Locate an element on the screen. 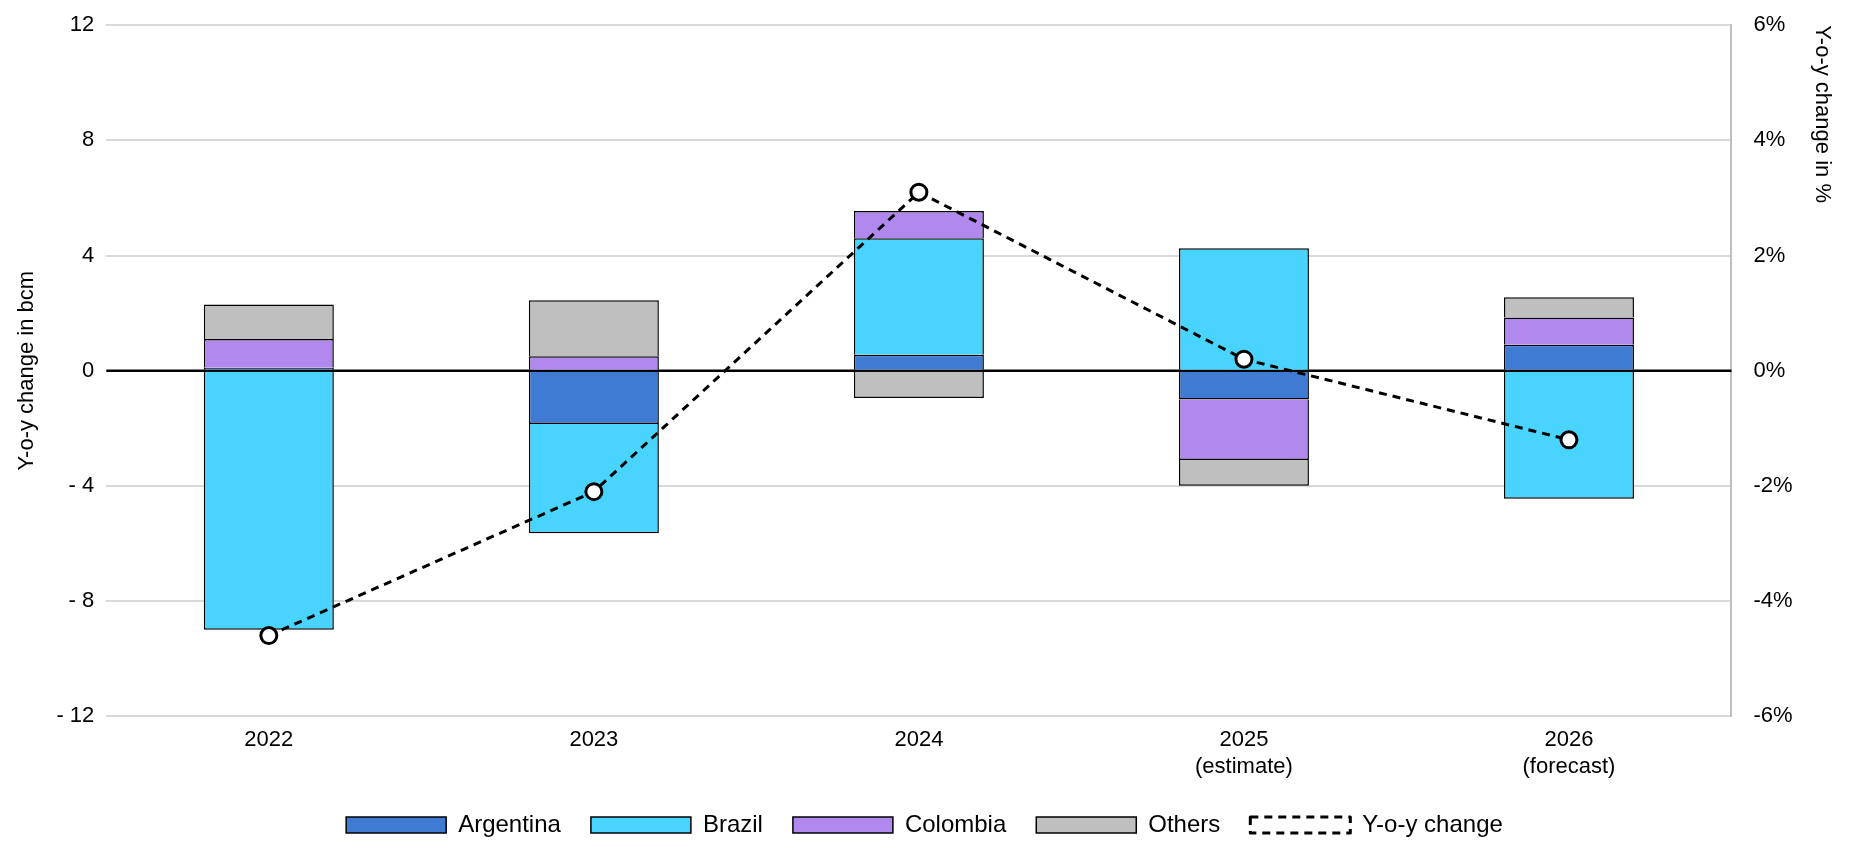  y2-tick-label: 4% is located at coordinates (1769, 139).